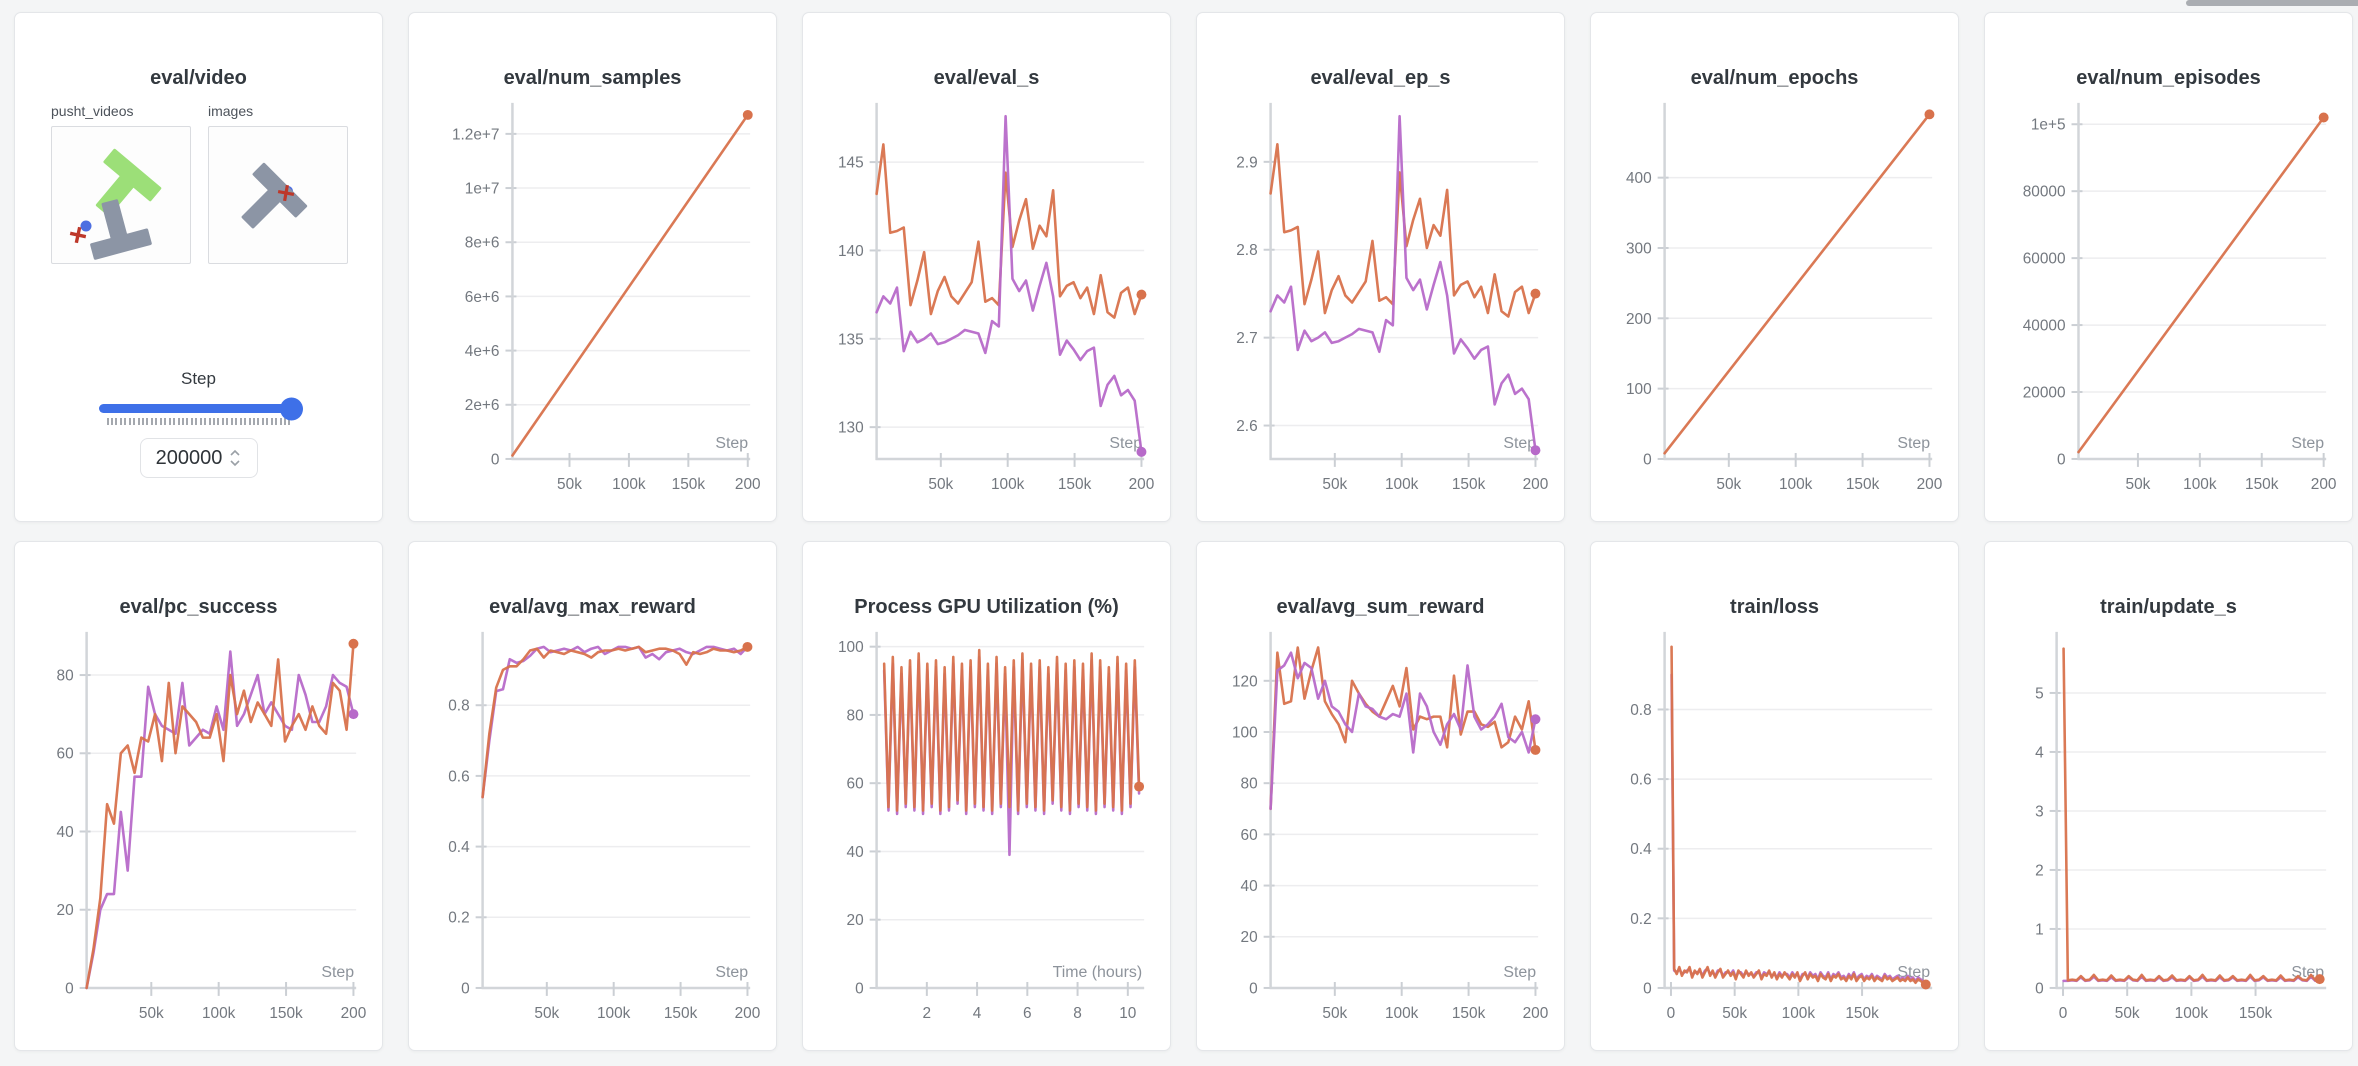 Image resolution: width=2358 pixels, height=1066 pixels. I want to click on svg-text: 8, so click(1077, 1013).